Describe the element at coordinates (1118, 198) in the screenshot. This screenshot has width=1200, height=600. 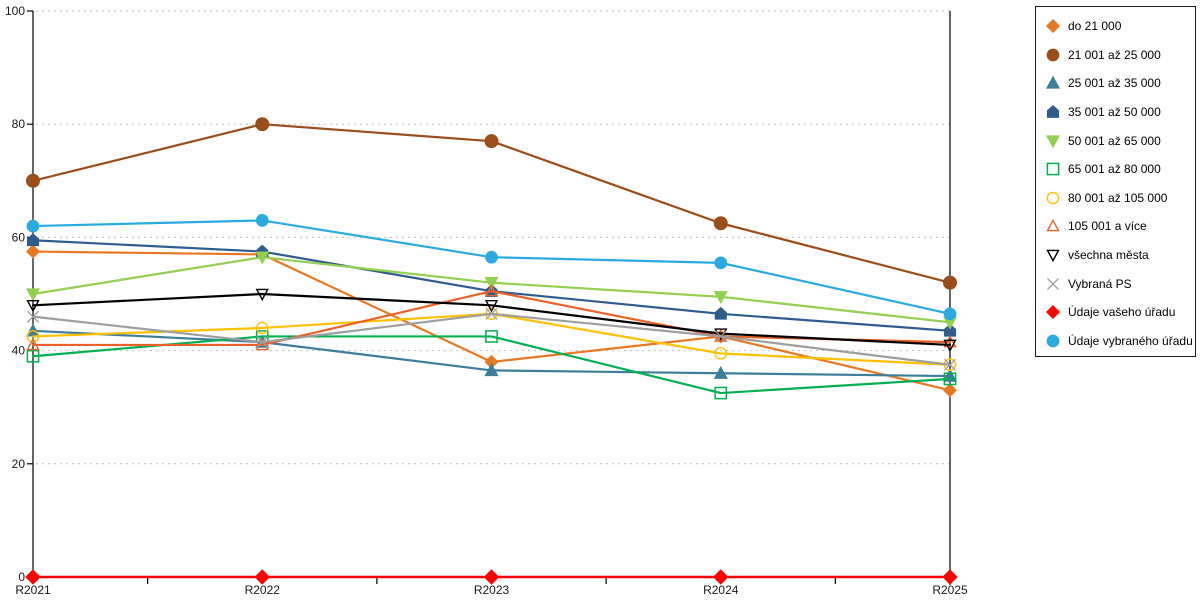
I see `legend-item-6: 80 001 až 105 000` at that location.